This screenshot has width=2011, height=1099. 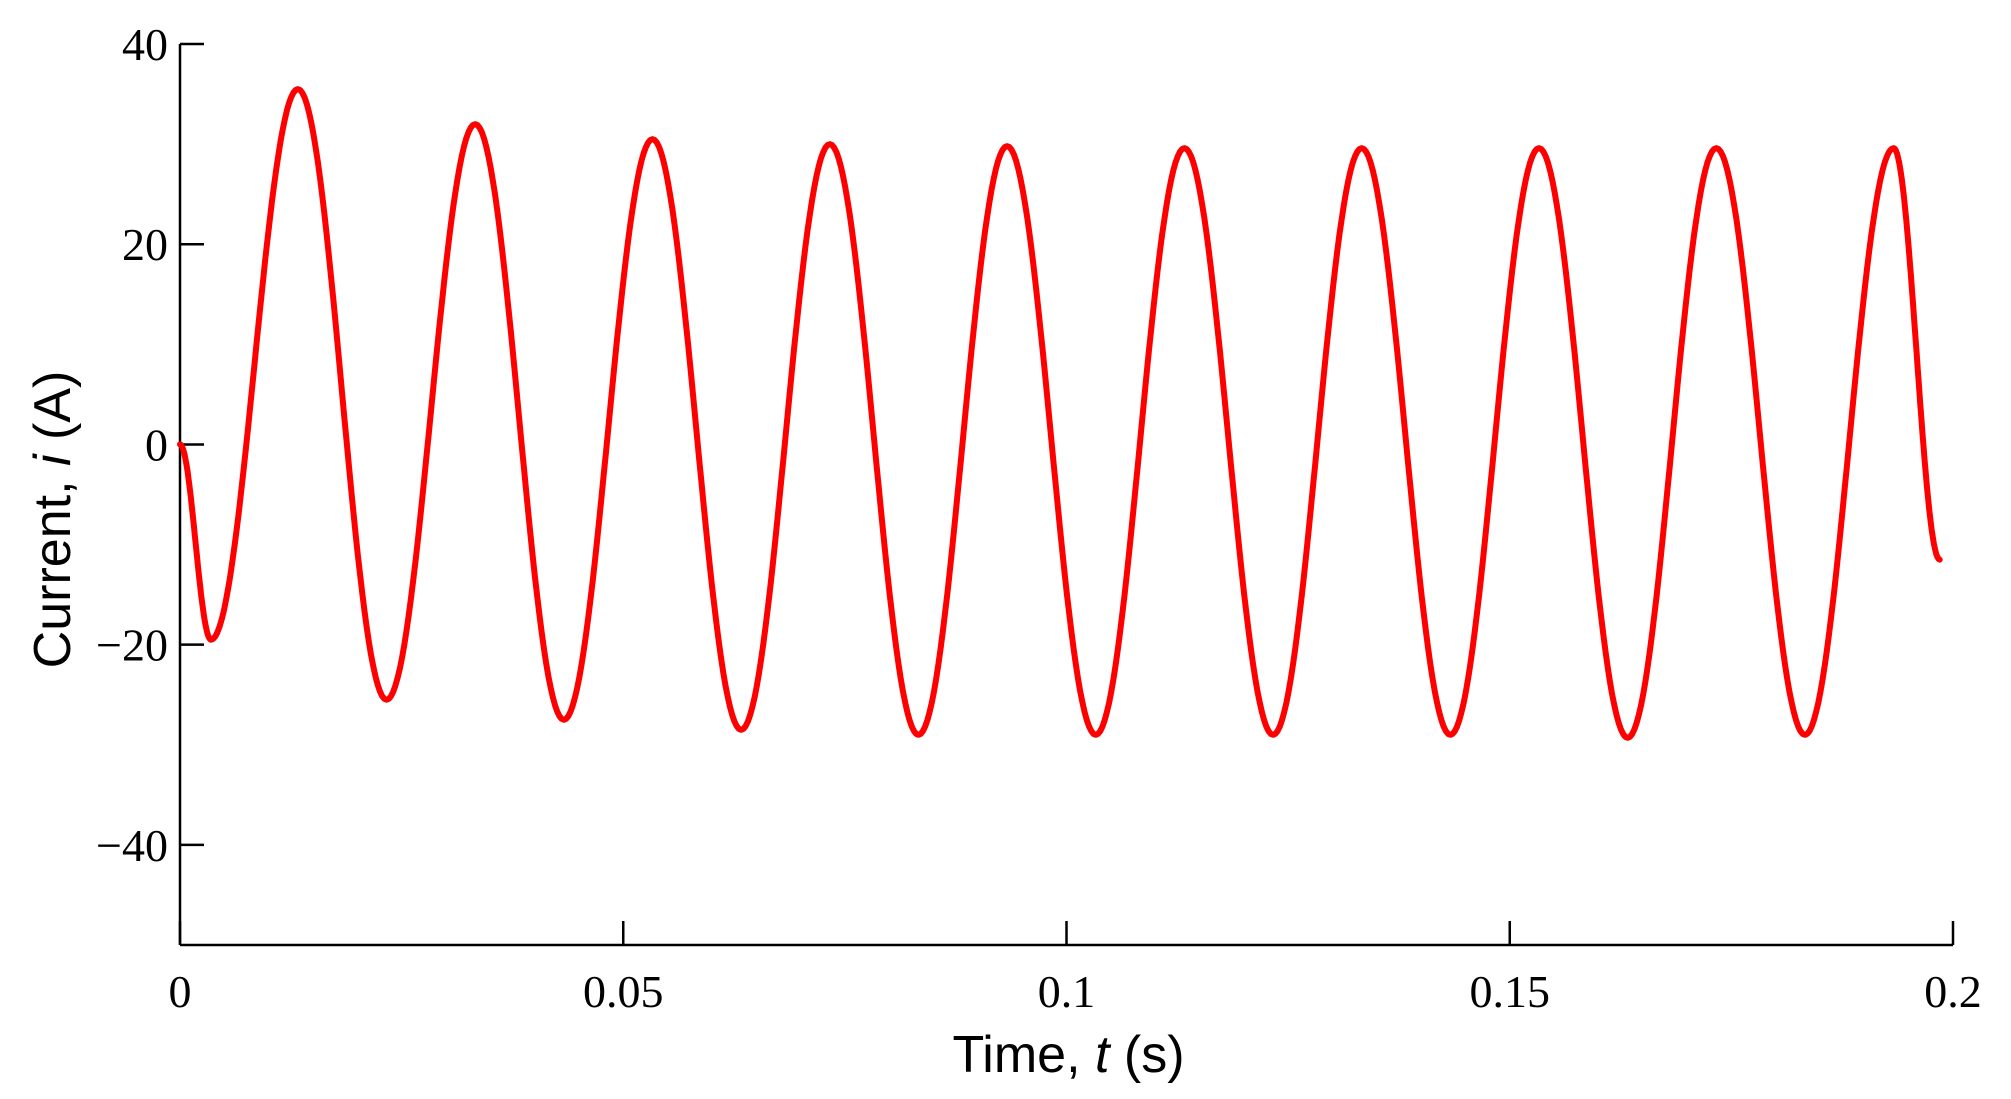 What do you see at coordinates (145, 244) in the screenshot?
I see `y-tick-label: 20` at bounding box center [145, 244].